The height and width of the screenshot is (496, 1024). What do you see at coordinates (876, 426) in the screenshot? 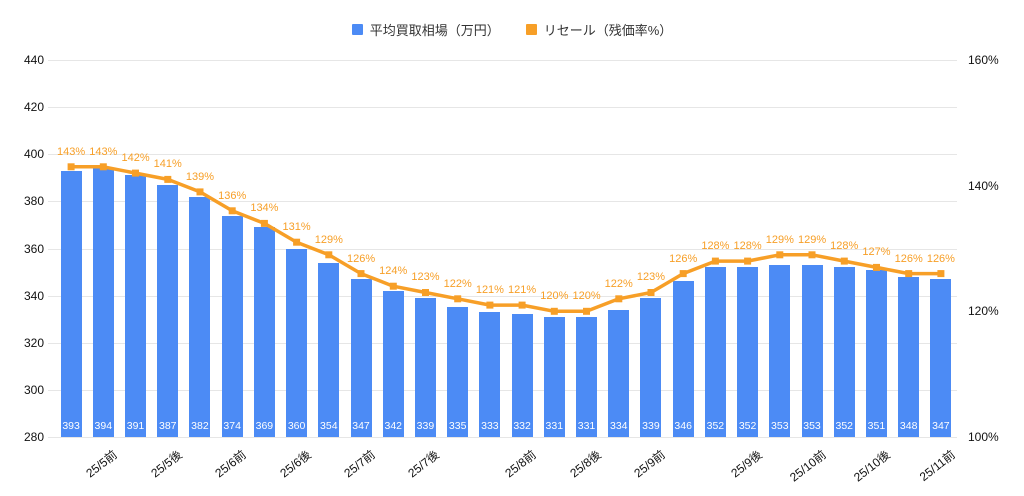
I see `bar-value-label: 351` at bounding box center [876, 426].